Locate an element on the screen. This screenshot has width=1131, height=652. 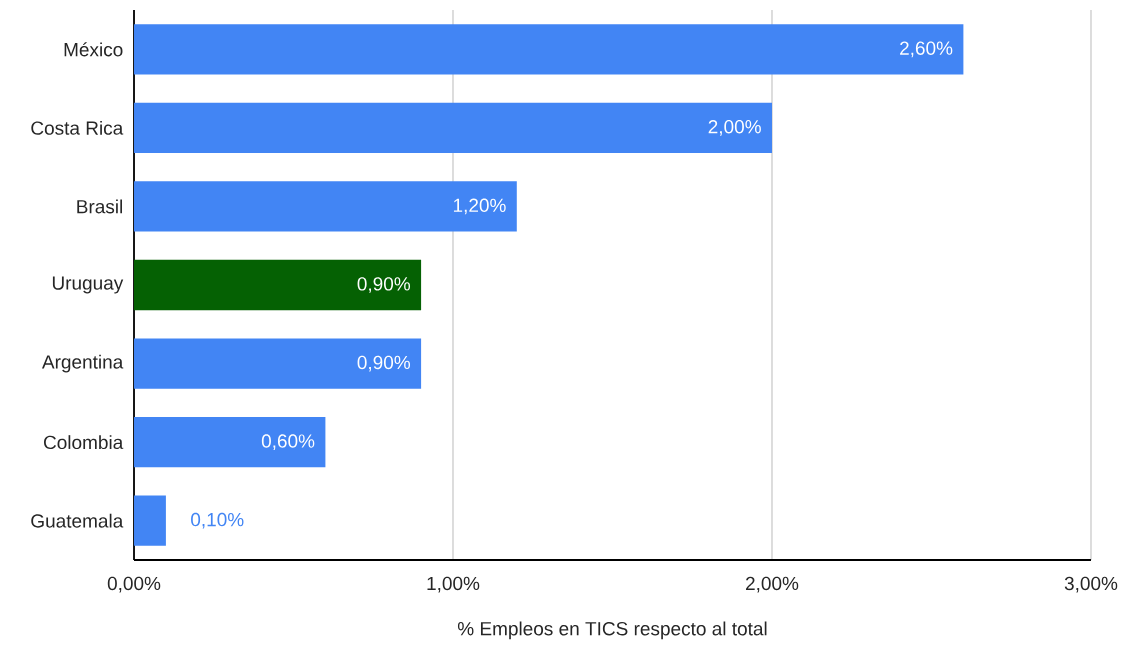
x-tick-label: 3,00% is located at coordinates (1091, 584).